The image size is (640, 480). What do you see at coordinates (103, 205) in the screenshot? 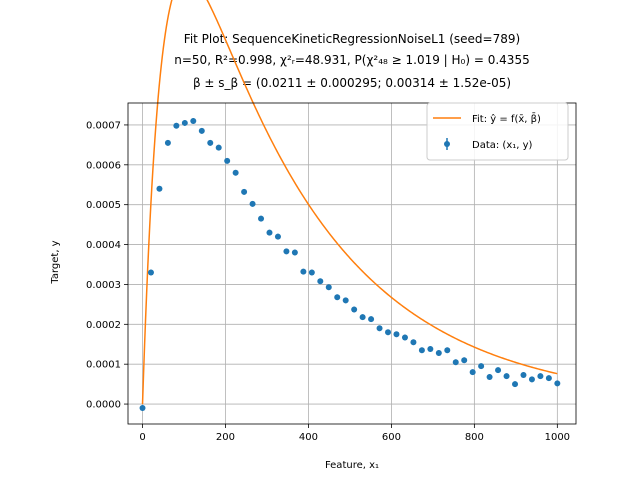
I see `y-tick-label-5: 0.0005` at bounding box center [103, 205].